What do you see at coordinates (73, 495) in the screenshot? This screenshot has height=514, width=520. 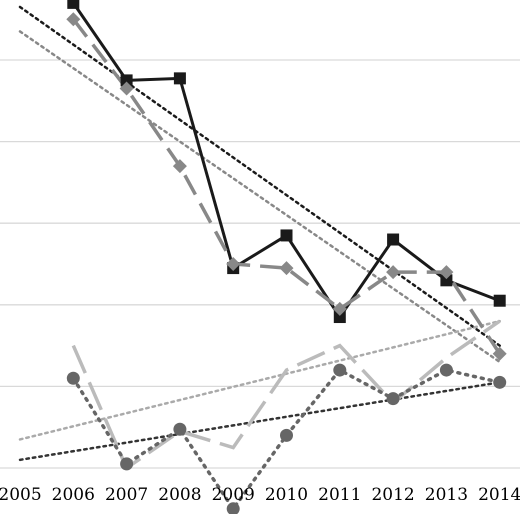 I see `x-tick-label: 2006` at bounding box center [73, 495].